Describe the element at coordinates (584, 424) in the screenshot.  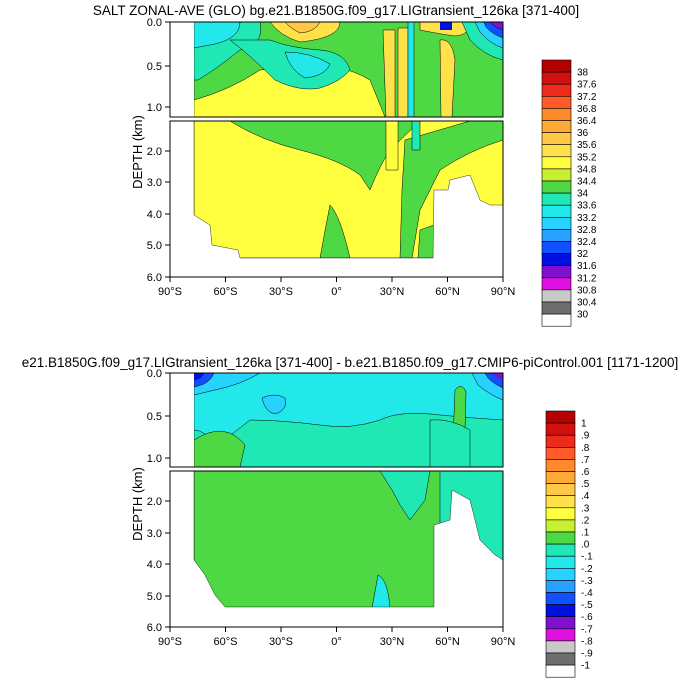
I see `colorbar-label: 1` at that location.